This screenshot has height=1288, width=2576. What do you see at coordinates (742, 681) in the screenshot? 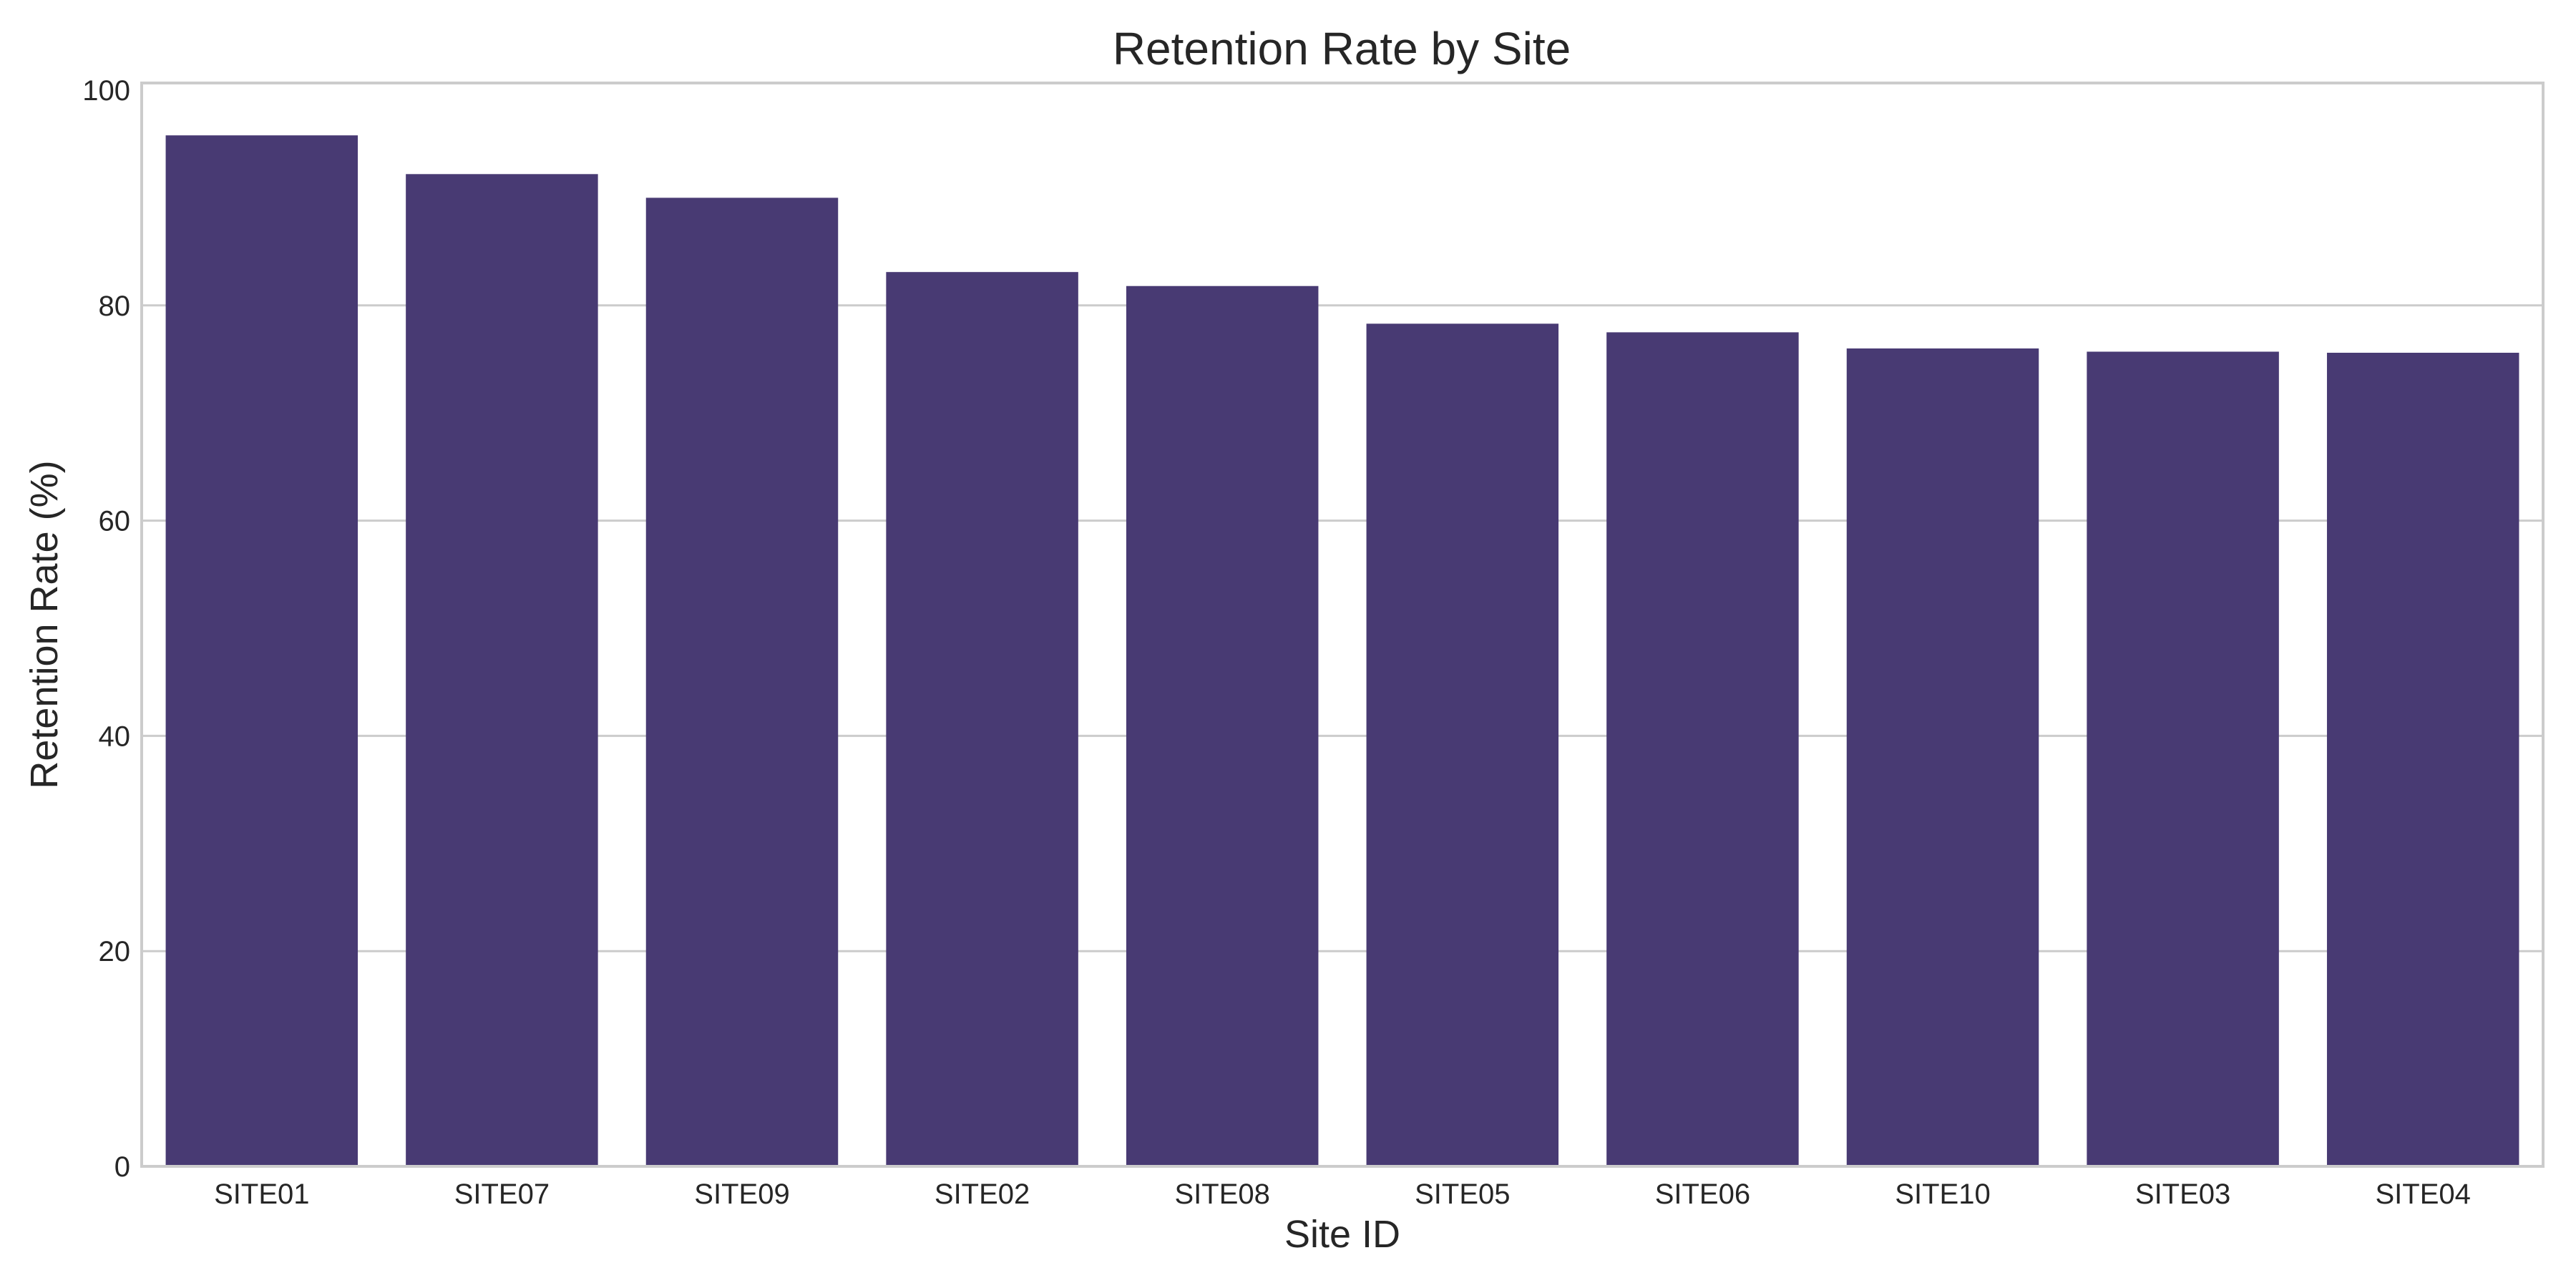
I see `bar-site09` at bounding box center [742, 681].